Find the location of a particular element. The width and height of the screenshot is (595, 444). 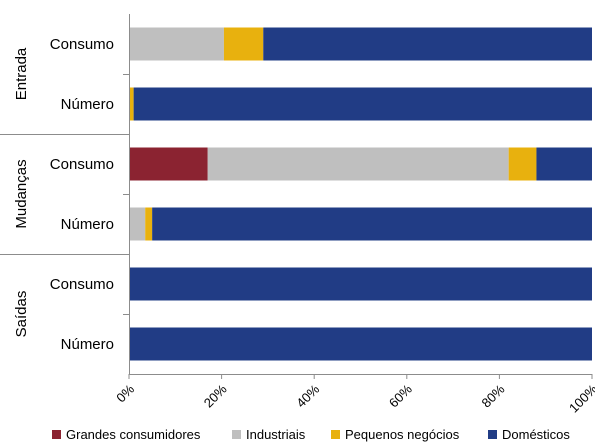

bar-entrada-numero-pequenos-negocios is located at coordinates (131, 104).